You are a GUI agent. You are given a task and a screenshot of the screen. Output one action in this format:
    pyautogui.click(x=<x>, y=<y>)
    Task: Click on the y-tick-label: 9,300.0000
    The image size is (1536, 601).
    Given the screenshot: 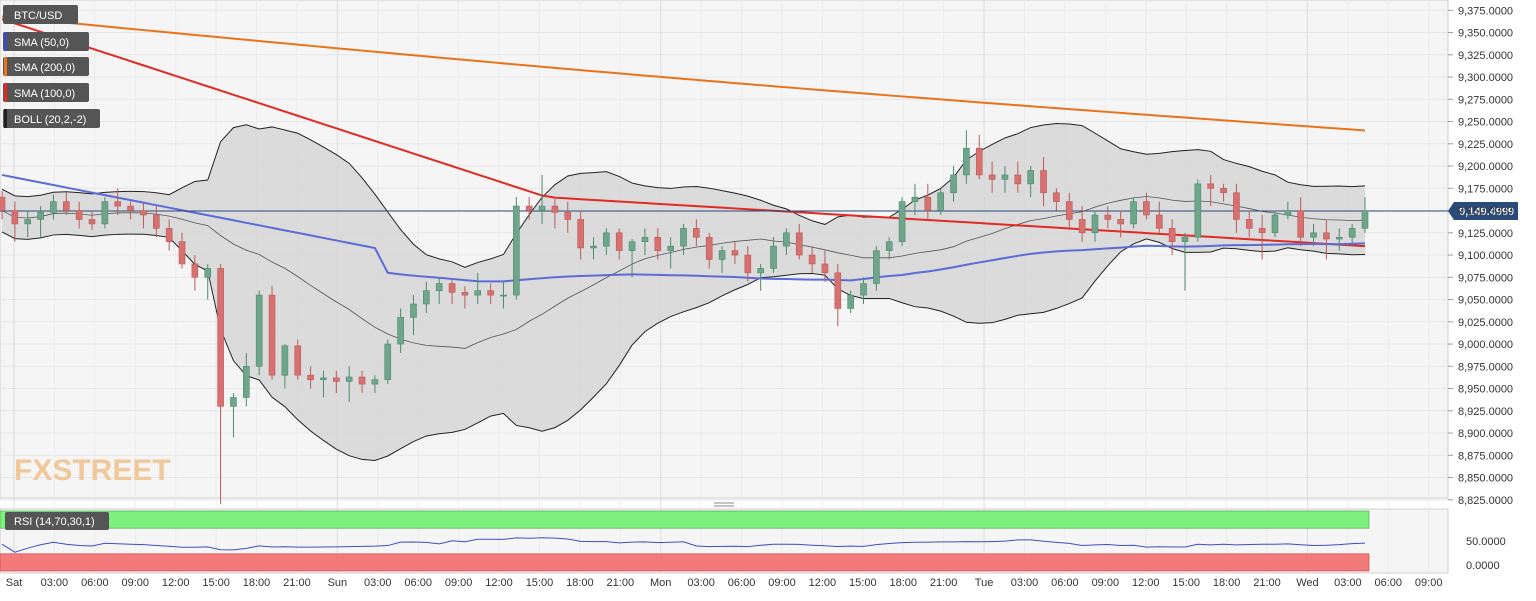 What is the action you would take?
    pyautogui.click(x=1485, y=78)
    